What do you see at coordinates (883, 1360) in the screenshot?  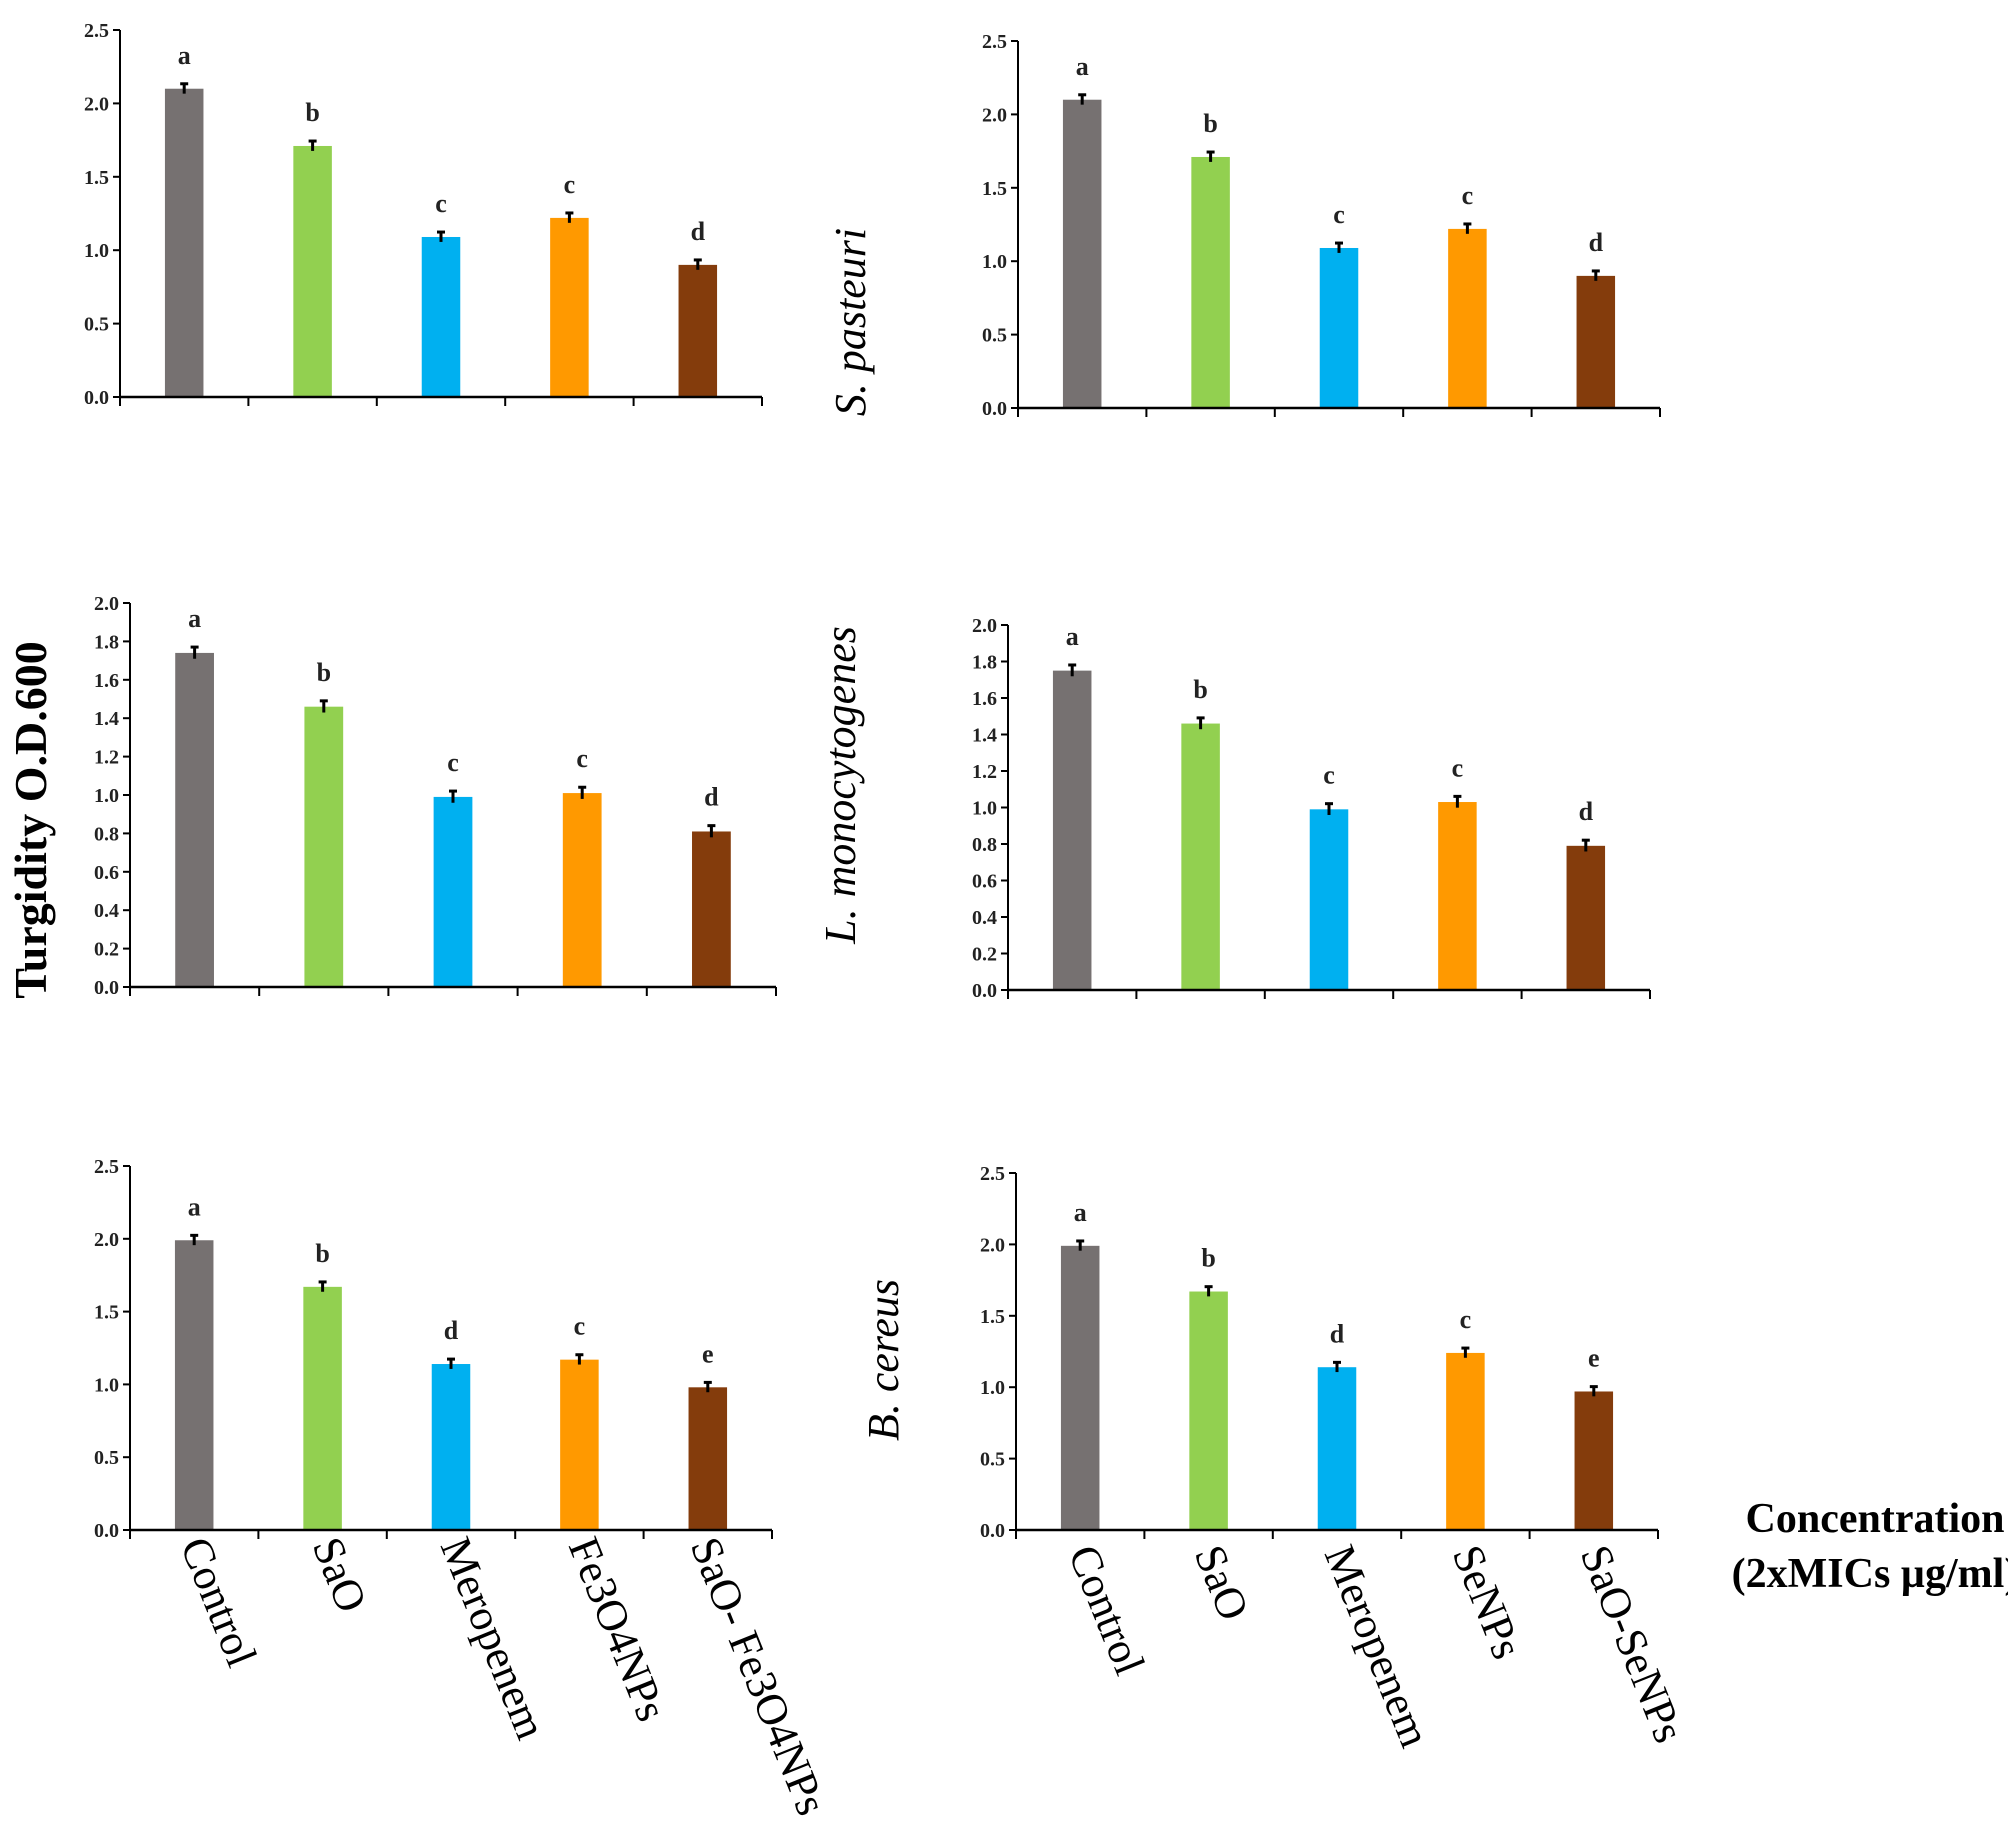 I see `species-label: B. cereus` at bounding box center [883, 1360].